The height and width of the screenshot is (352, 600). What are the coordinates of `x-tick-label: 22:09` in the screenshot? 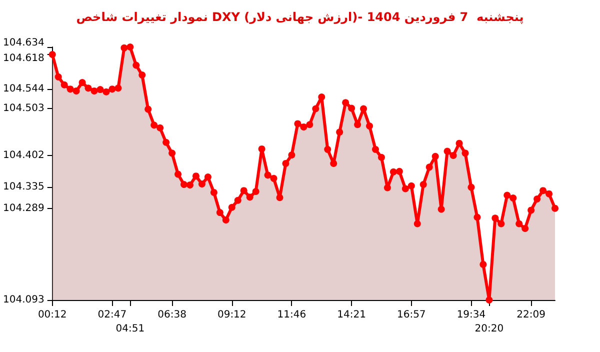 It's located at (531, 315).